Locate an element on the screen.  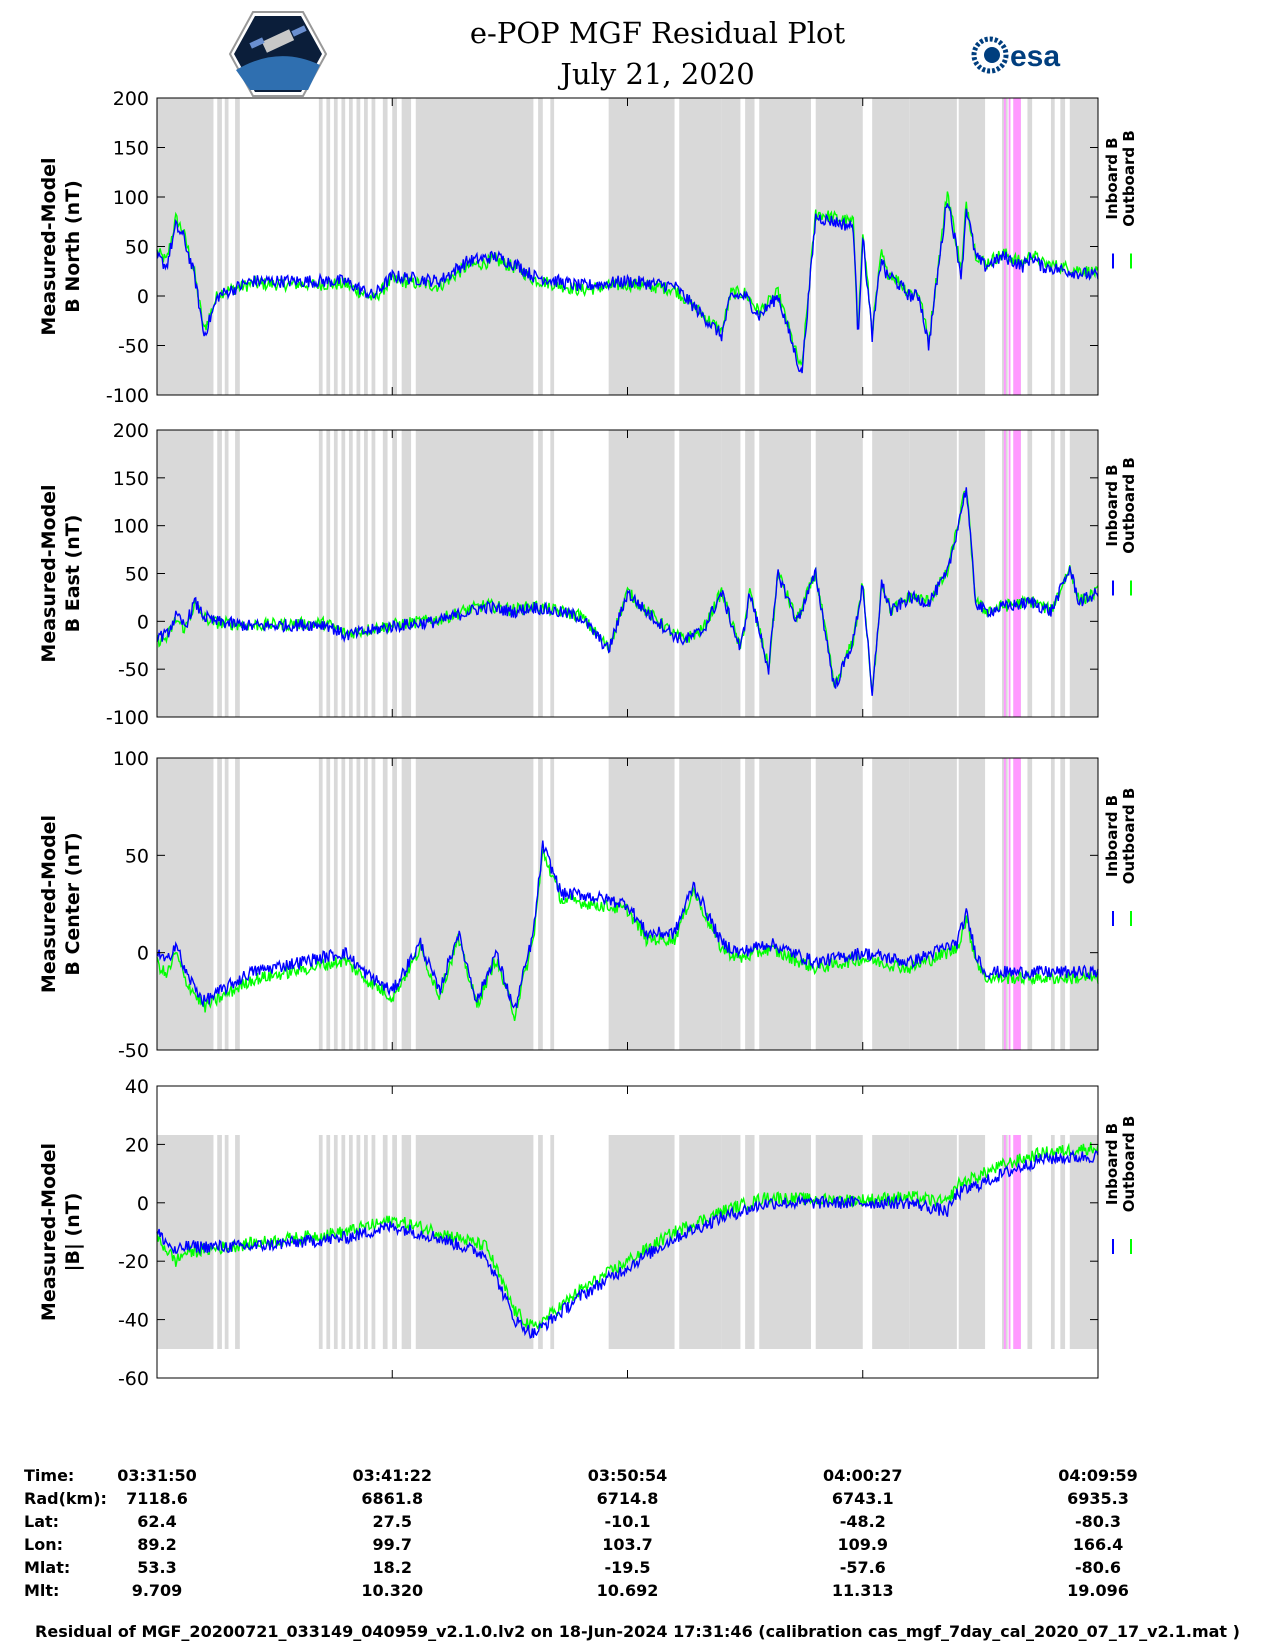
legend-label: Outboard B is located at coordinates (1129, 178).